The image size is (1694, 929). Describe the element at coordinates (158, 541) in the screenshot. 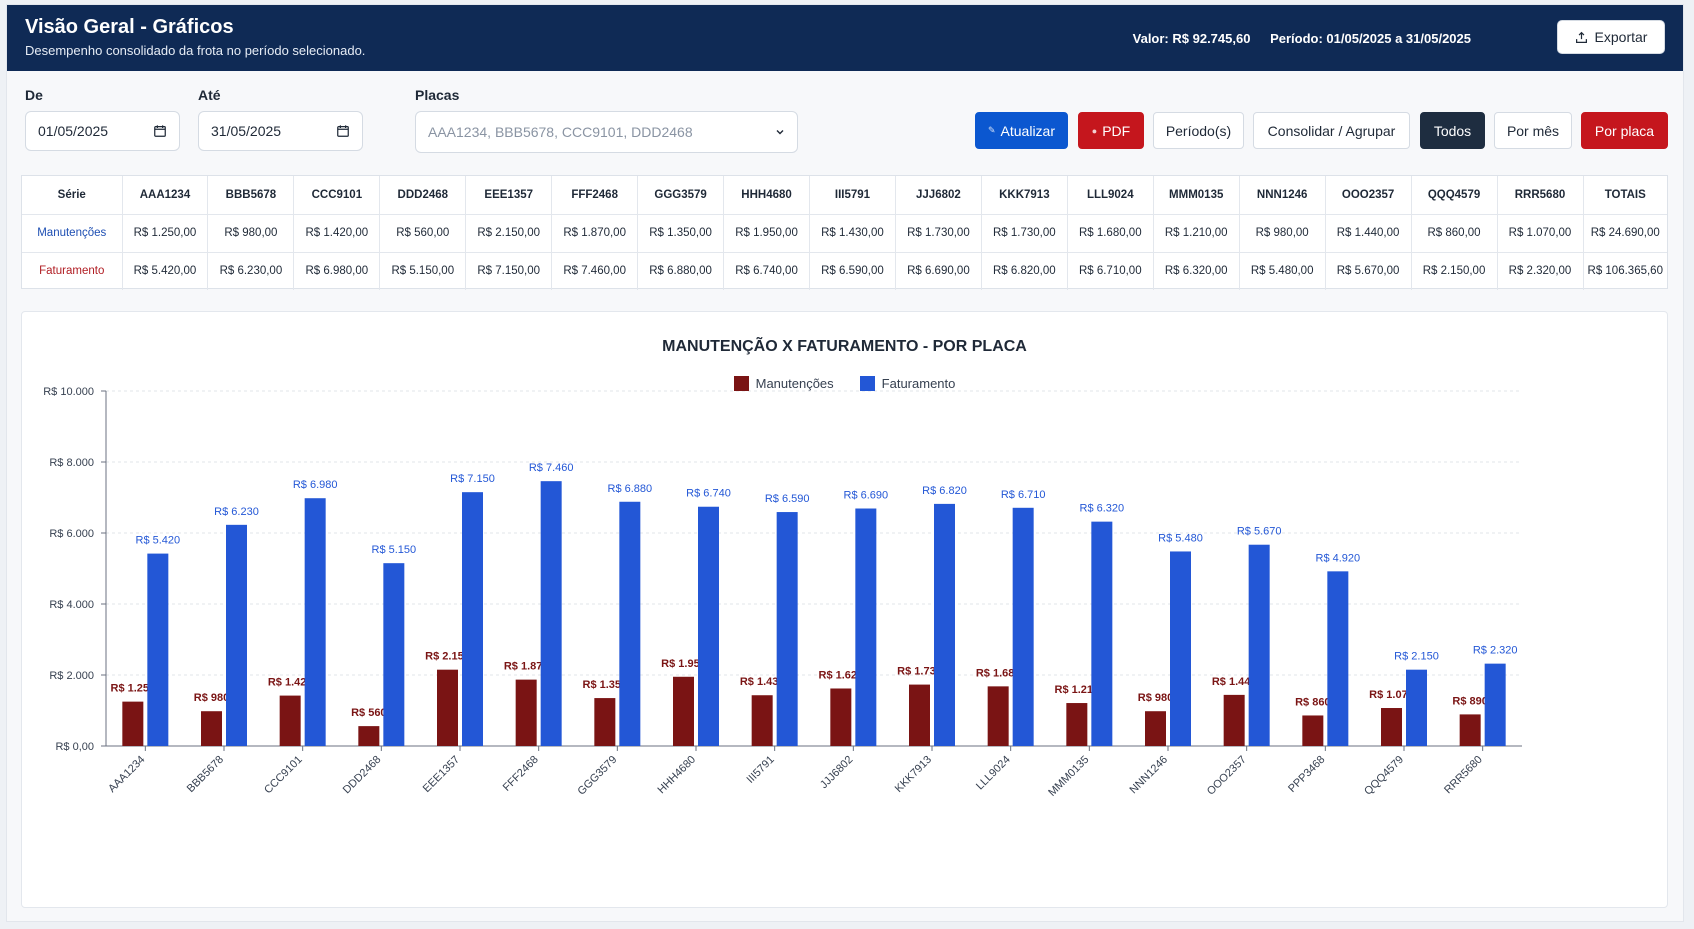

I see `data-label: R$ 5.420` at that location.